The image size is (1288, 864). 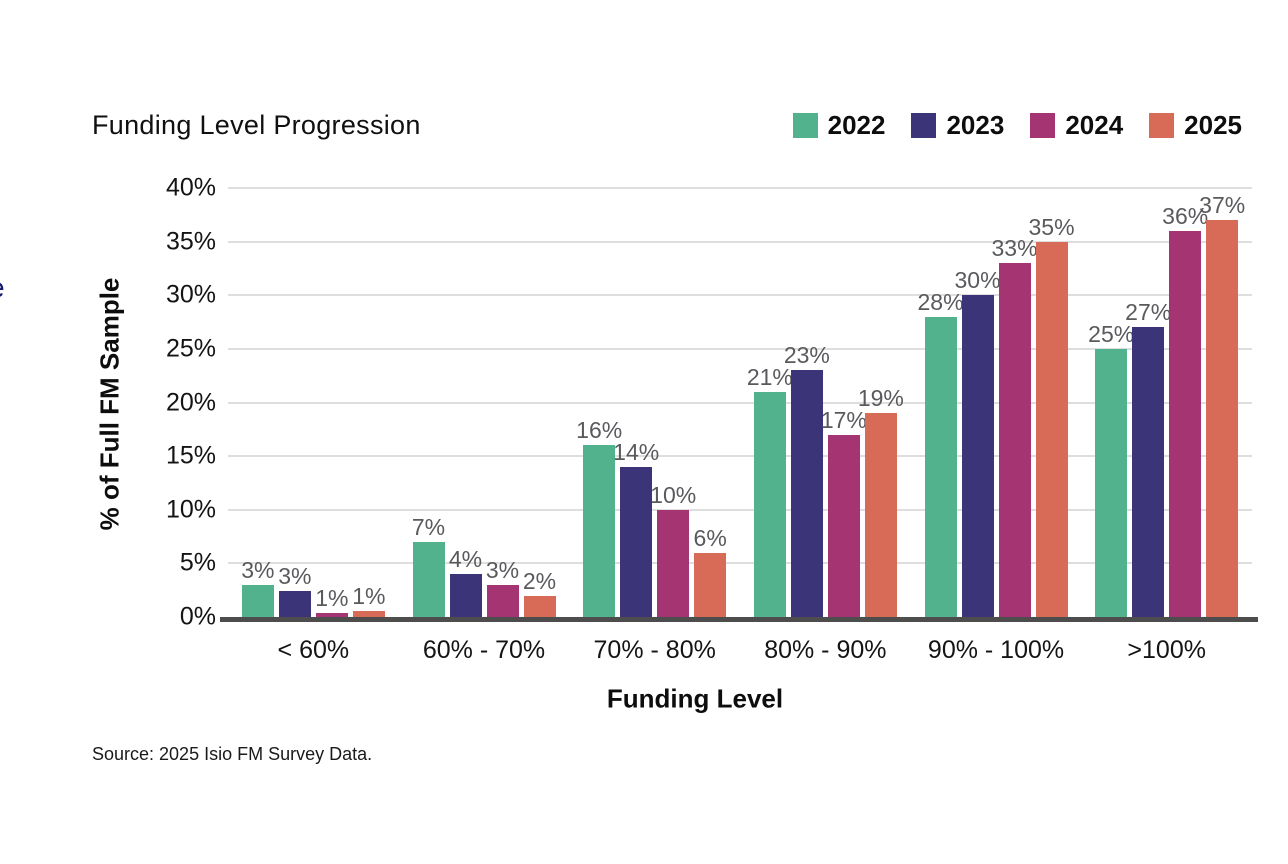 I want to click on bar-2025: 19%, so click(x=881, y=501).